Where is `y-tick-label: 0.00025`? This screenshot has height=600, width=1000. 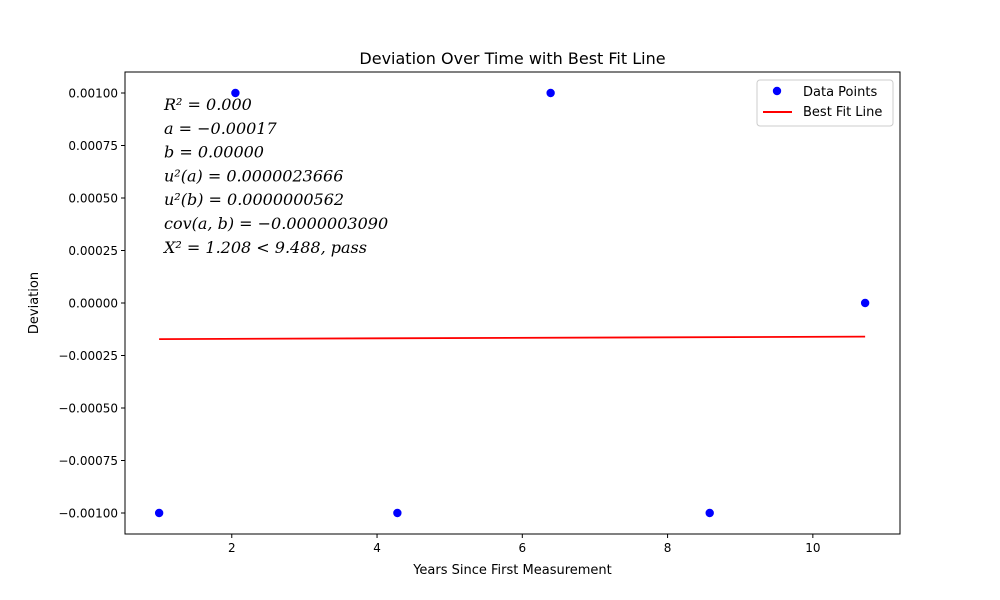
y-tick-label: 0.00025 is located at coordinates (93, 251).